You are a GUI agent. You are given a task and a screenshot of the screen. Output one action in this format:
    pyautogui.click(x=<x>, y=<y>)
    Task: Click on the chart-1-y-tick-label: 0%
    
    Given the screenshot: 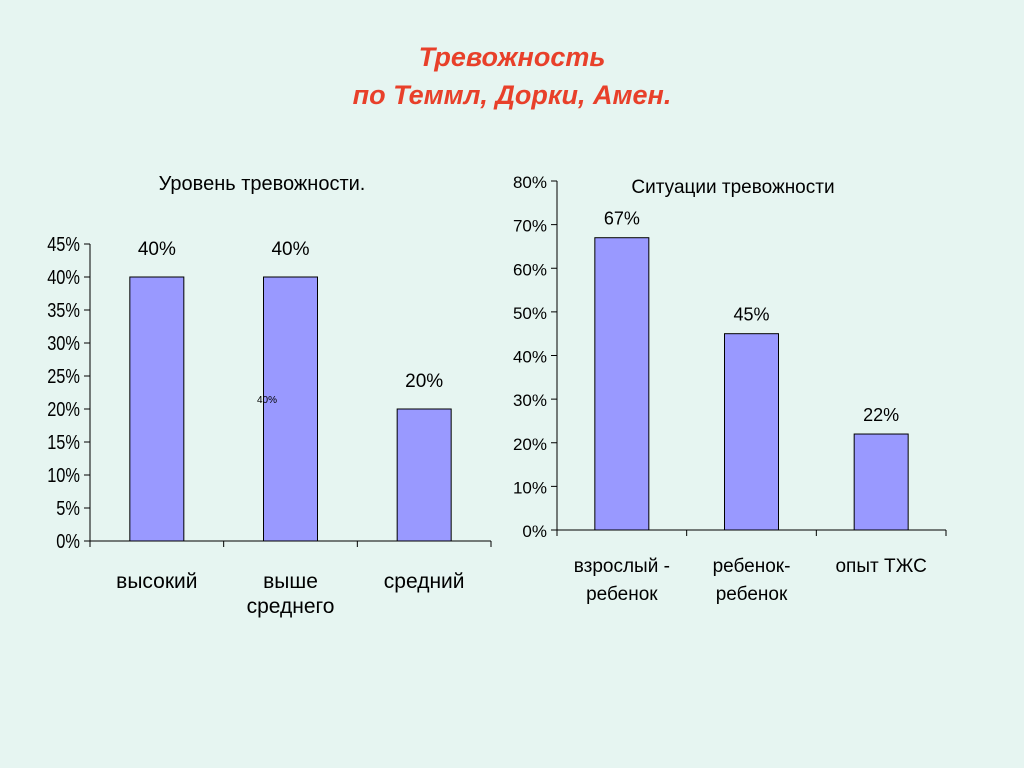 What is the action you would take?
    pyautogui.click(x=68, y=540)
    